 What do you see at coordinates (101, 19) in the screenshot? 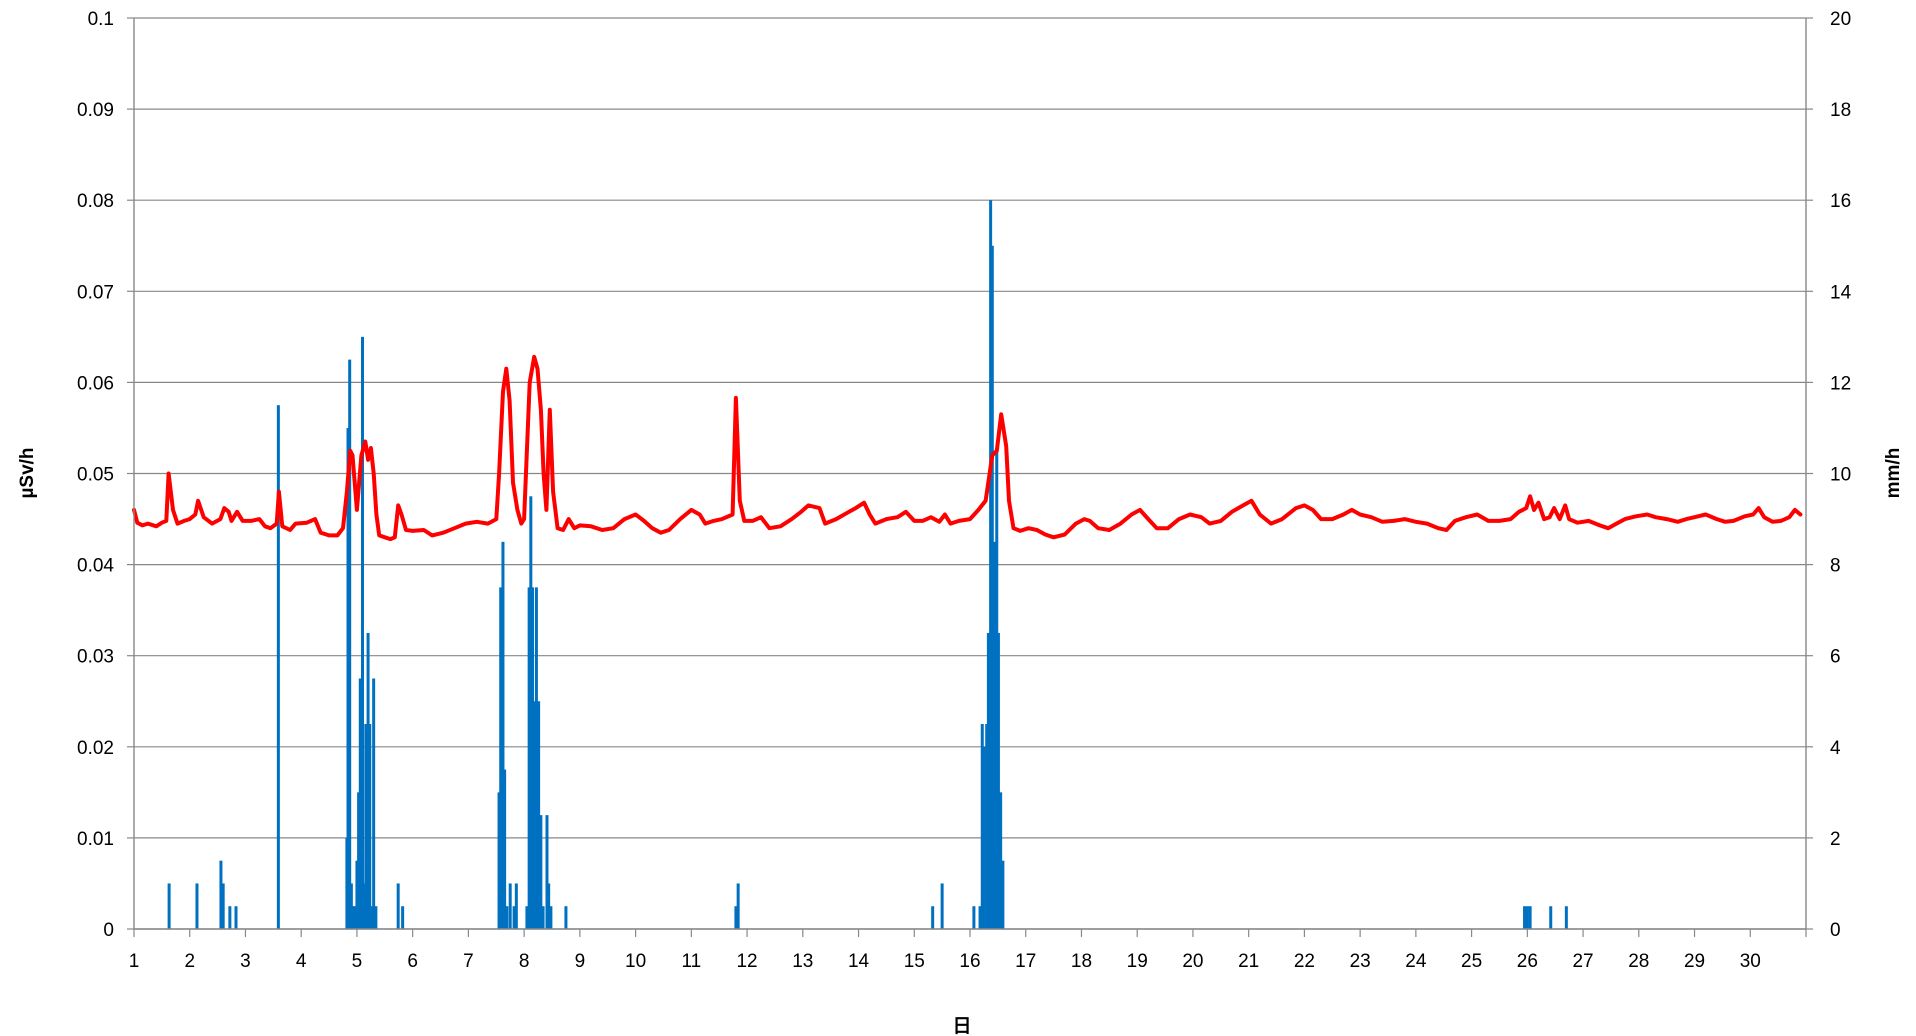
I see `y-left-tick-label: 0.1` at bounding box center [101, 19].